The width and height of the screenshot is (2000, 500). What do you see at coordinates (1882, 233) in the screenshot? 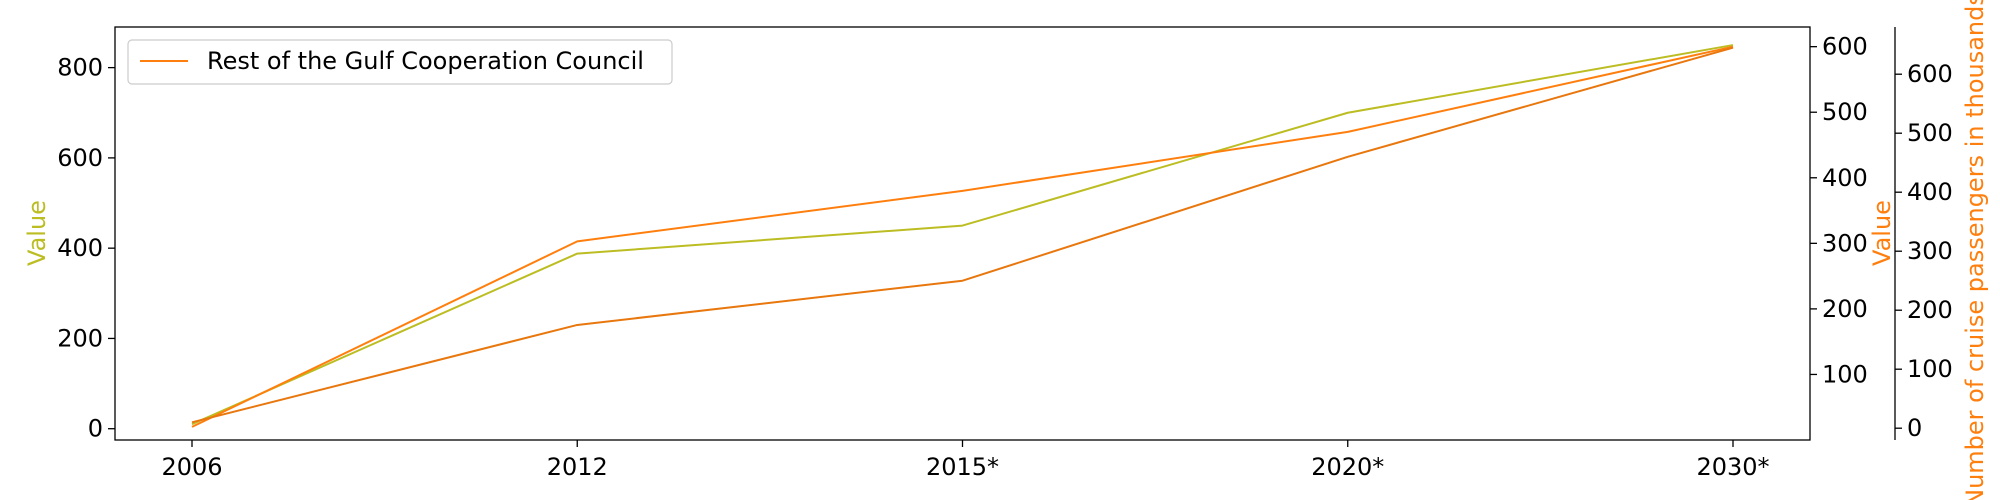
I see `right-axis-1-label: Value` at bounding box center [1882, 233].